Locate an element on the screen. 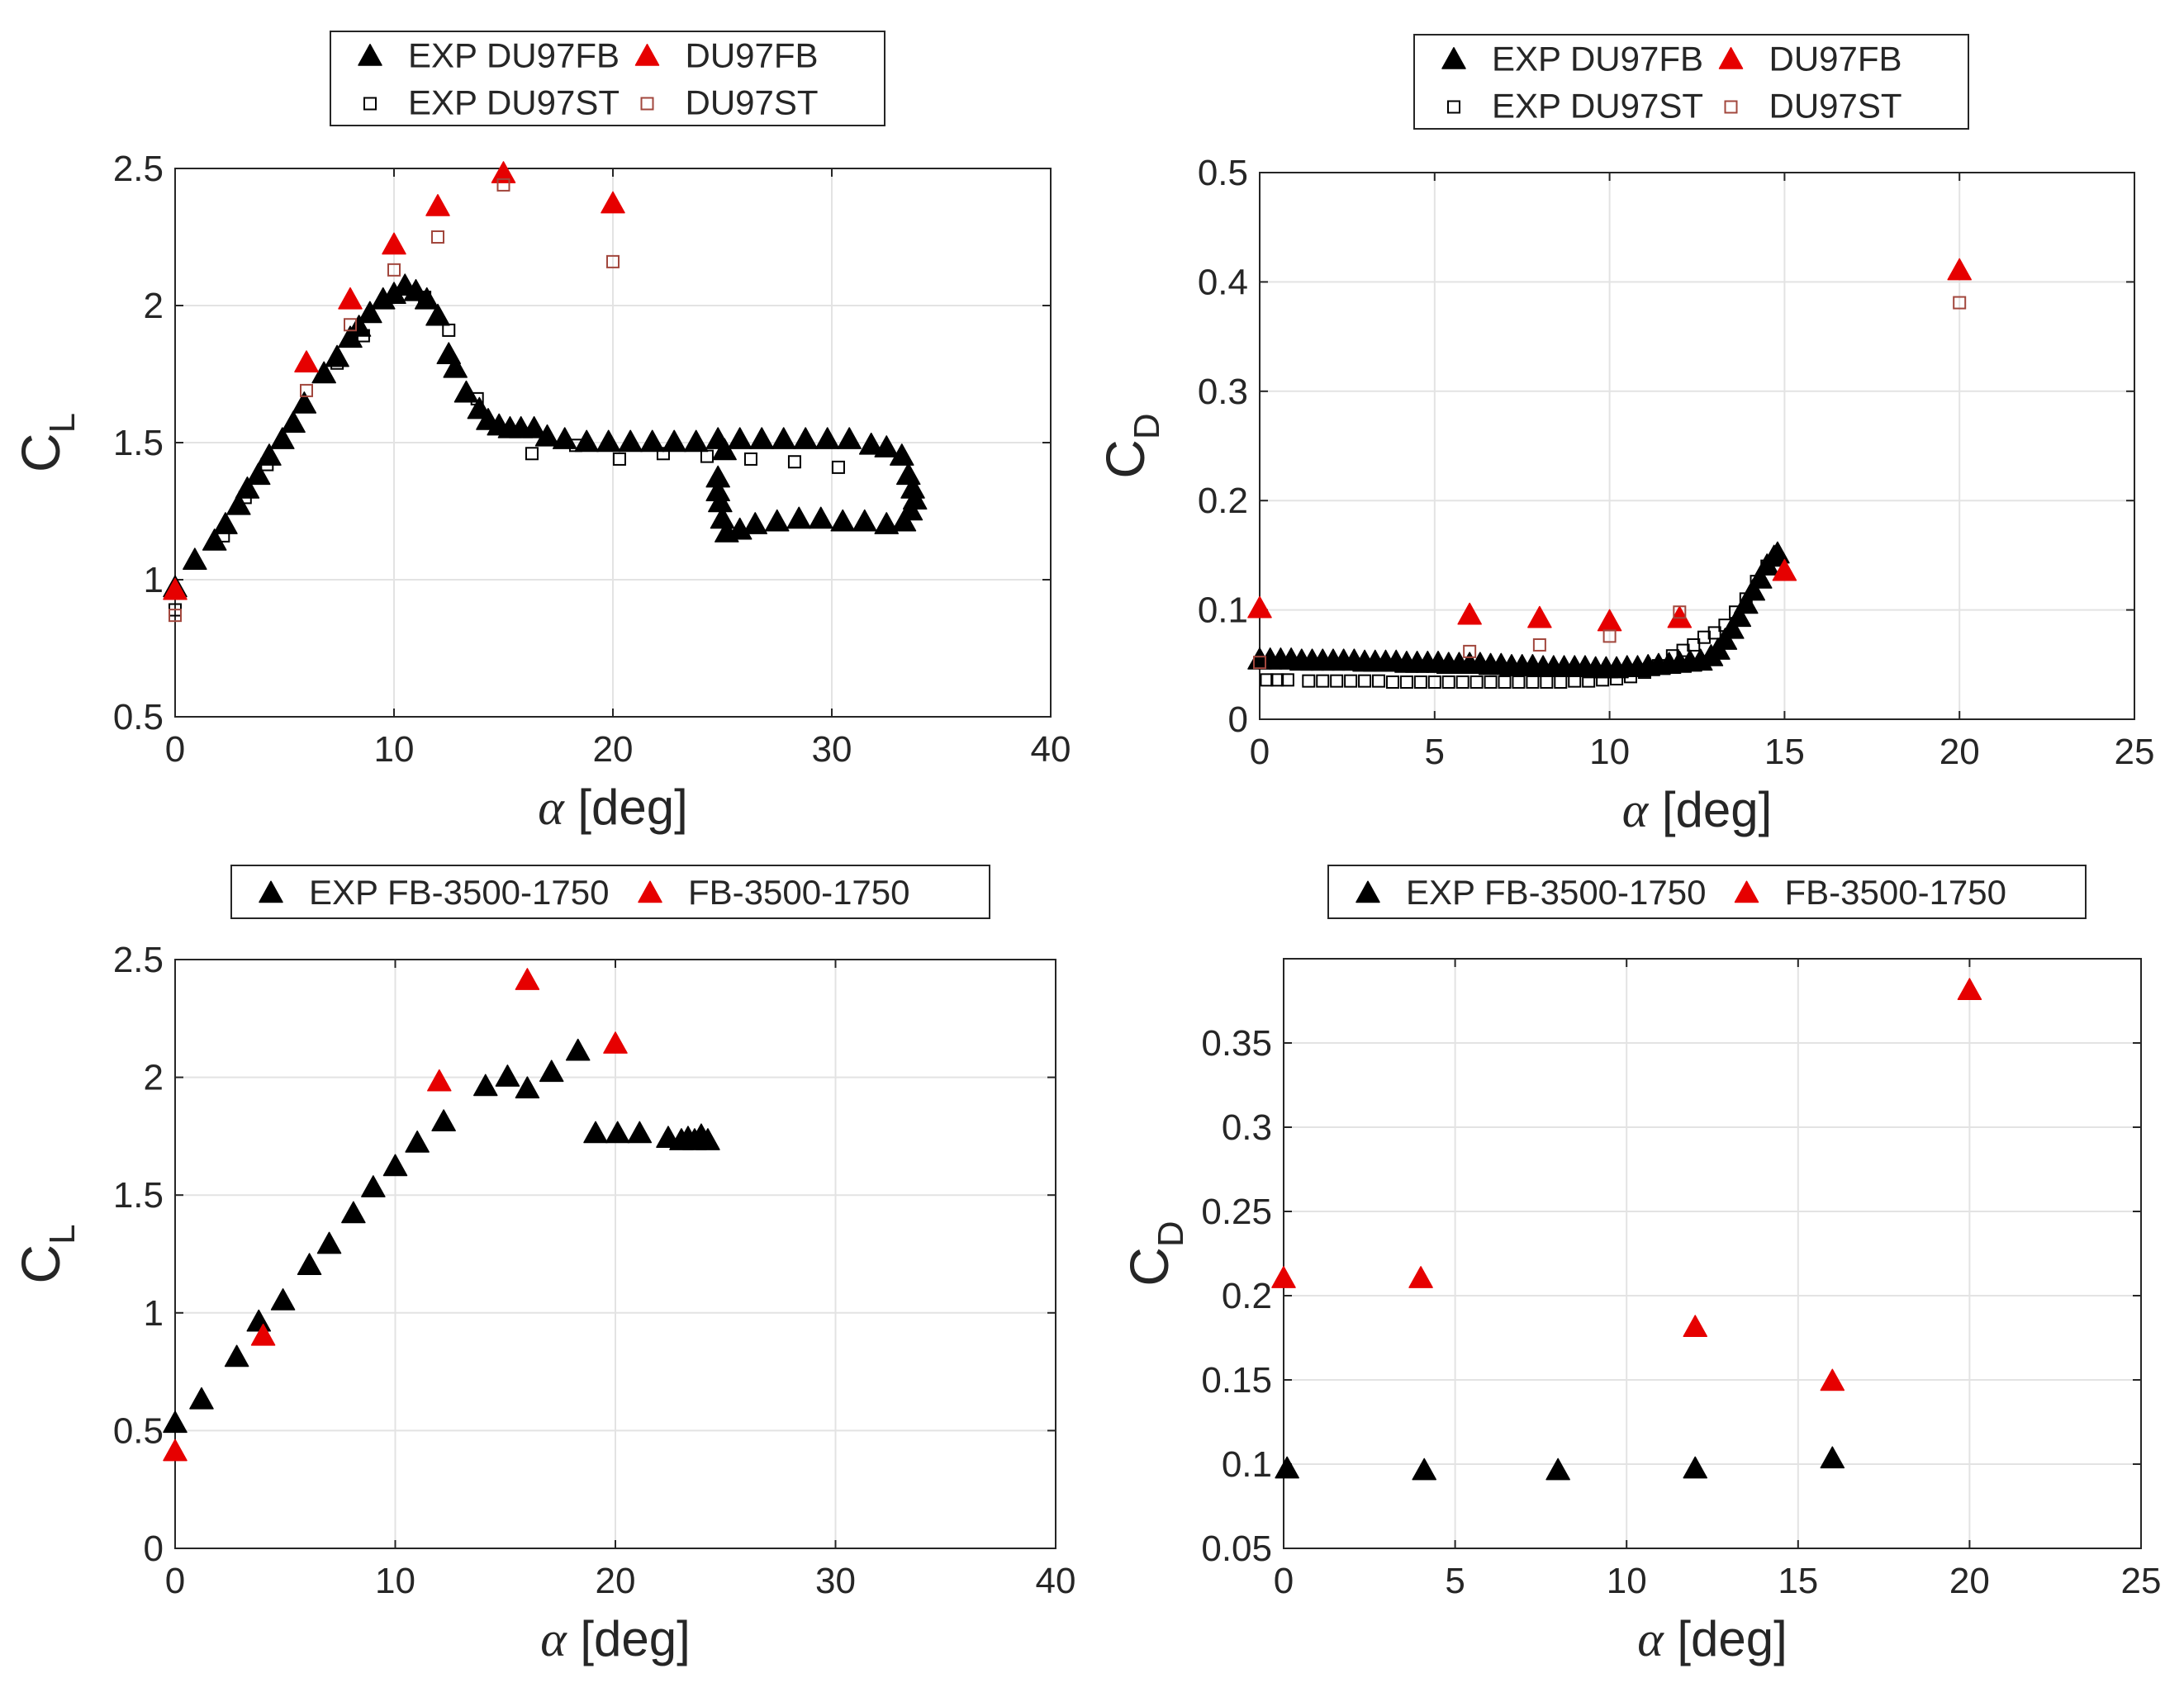 This screenshot has width=2184, height=1697. y-tick-label: 0.35 is located at coordinates (1236, 1043).